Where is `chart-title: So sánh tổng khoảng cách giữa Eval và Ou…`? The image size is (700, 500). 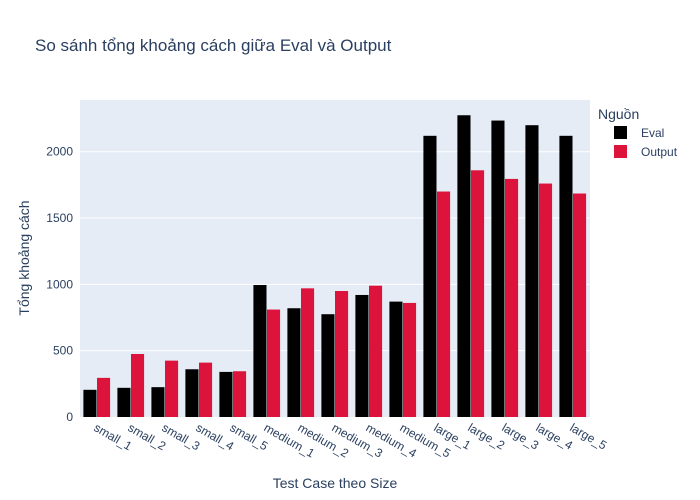 chart-title: So sánh tổng khoảng cách giữa Eval và Ou… is located at coordinates (213, 45).